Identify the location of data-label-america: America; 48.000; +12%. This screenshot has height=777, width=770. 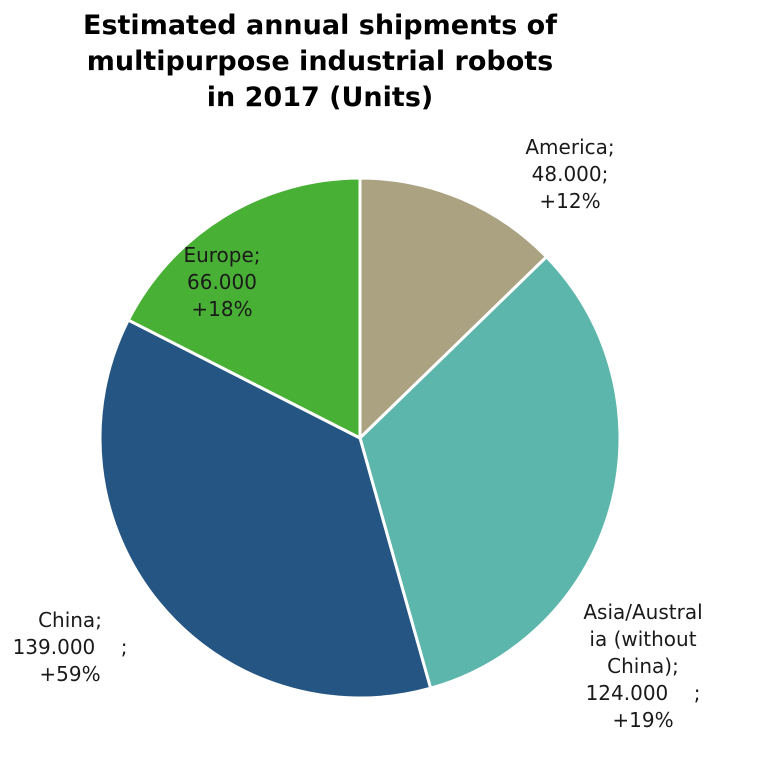
(569, 174).